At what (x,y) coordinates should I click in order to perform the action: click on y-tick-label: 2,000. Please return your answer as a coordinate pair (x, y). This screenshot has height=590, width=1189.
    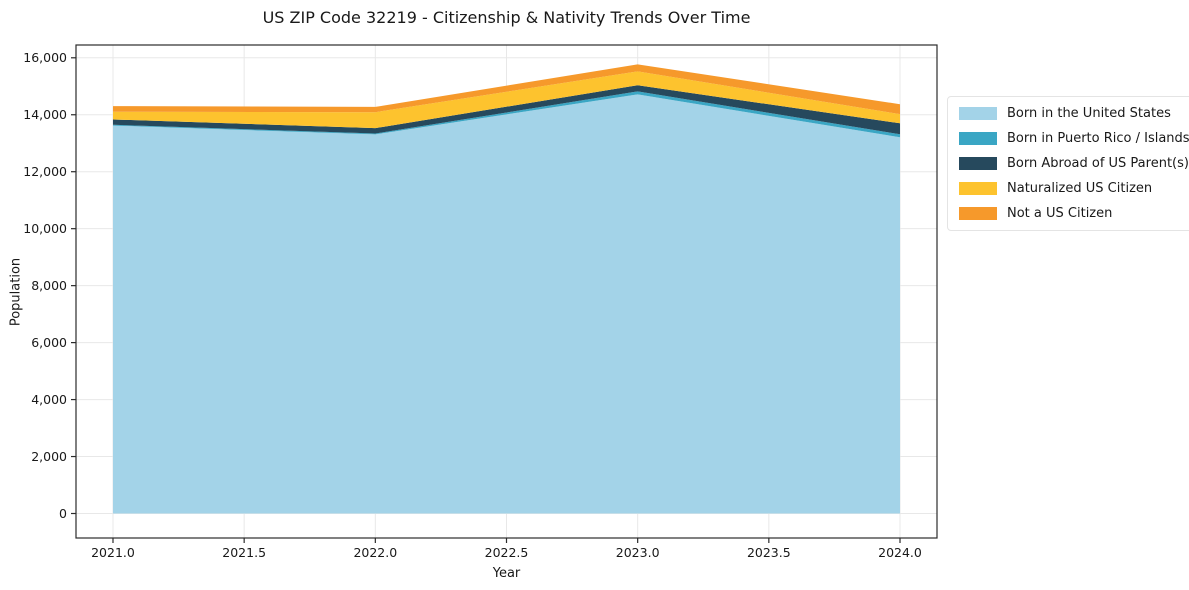
    Looking at the image, I should click on (49, 456).